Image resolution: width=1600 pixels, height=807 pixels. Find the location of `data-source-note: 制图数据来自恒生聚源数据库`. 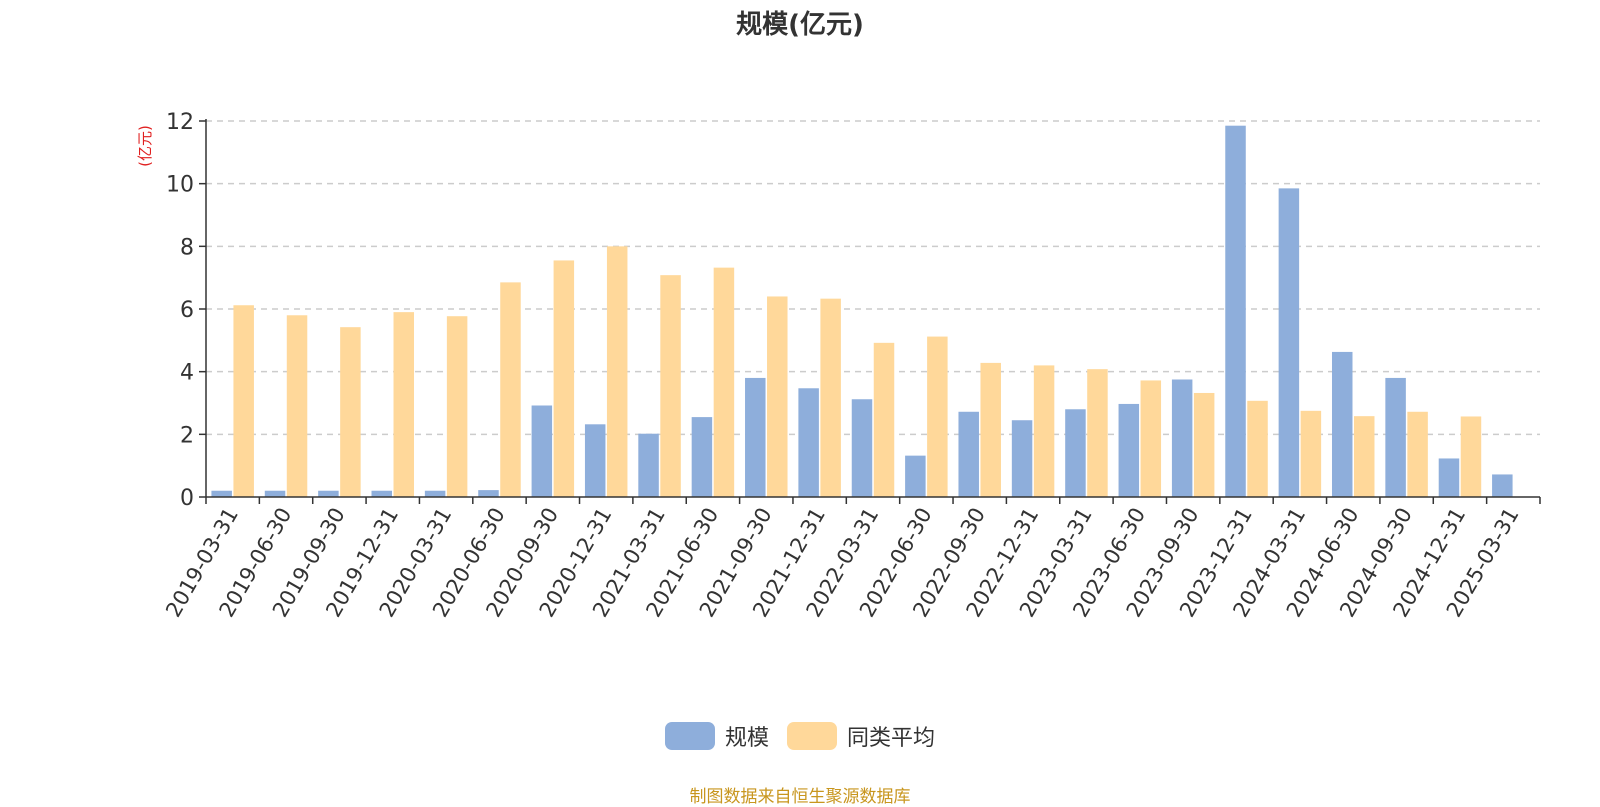

data-source-note: 制图数据来自恒生聚源数据库 is located at coordinates (800, 797).